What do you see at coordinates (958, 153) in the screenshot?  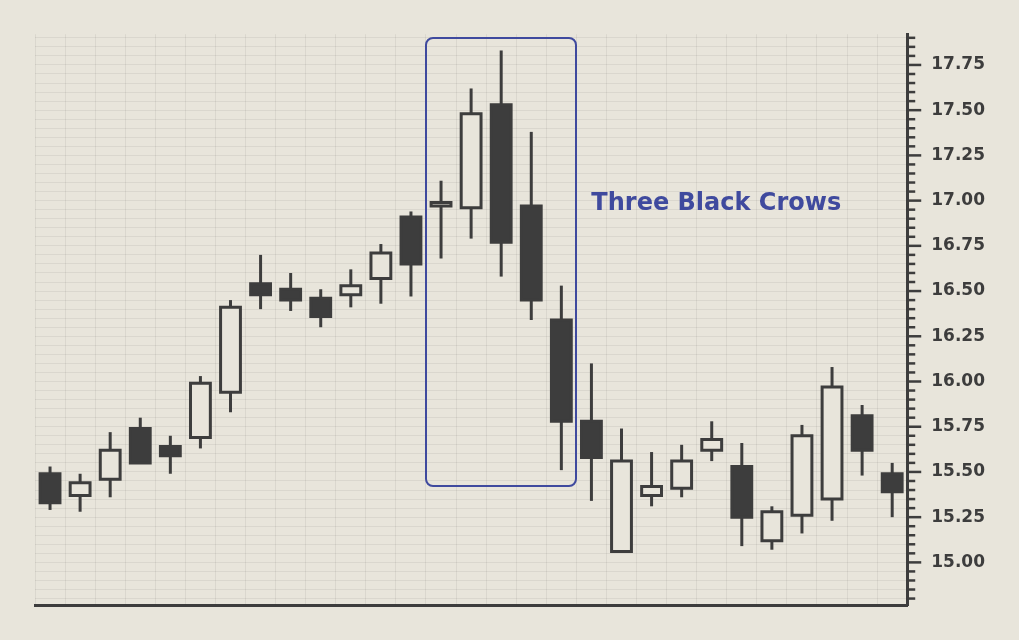 I see `y-tick-label: 17.25` at bounding box center [958, 153].